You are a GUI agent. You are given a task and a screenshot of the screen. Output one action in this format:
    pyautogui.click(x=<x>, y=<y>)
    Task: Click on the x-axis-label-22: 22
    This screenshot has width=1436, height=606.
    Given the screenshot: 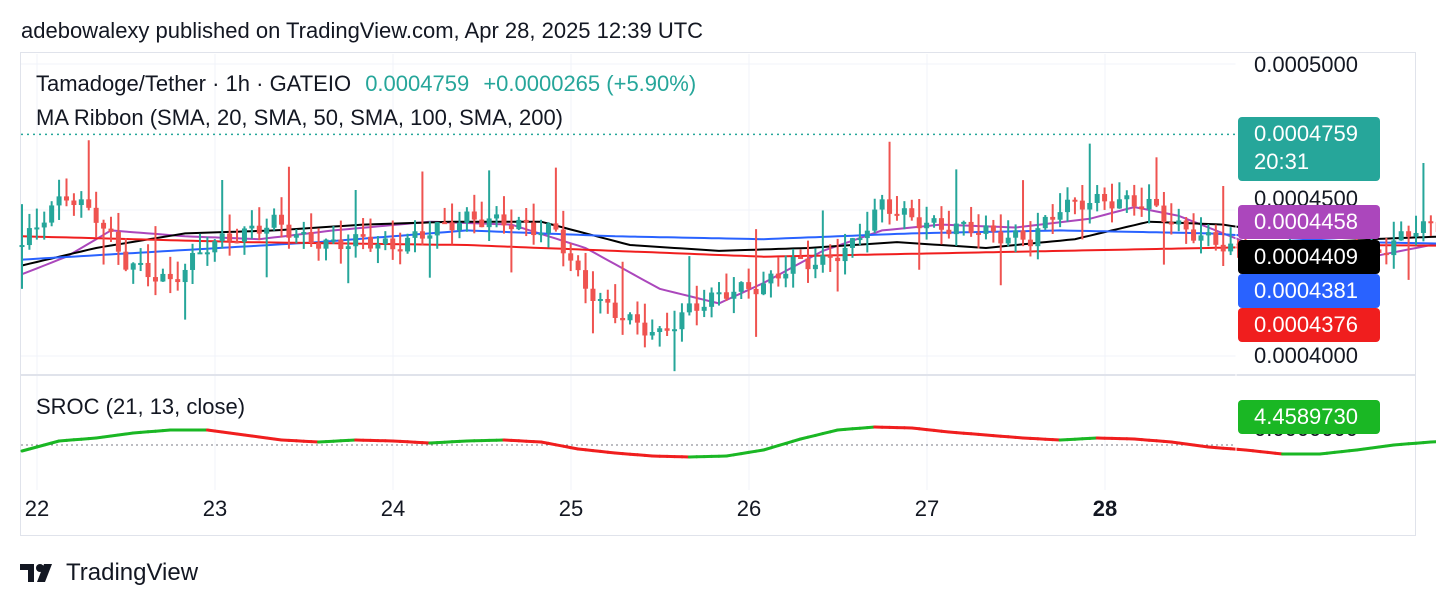 What is the action you would take?
    pyautogui.click(x=37, y=508)
    